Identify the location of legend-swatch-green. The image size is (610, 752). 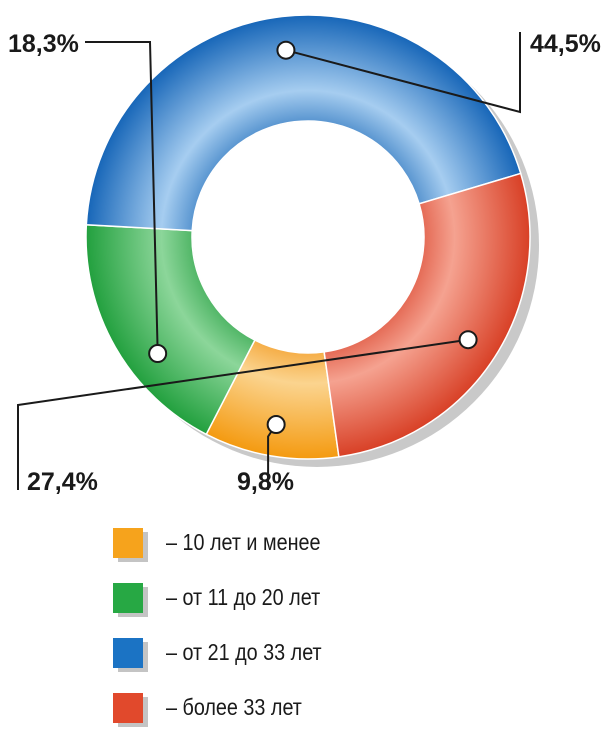
(128, 598).